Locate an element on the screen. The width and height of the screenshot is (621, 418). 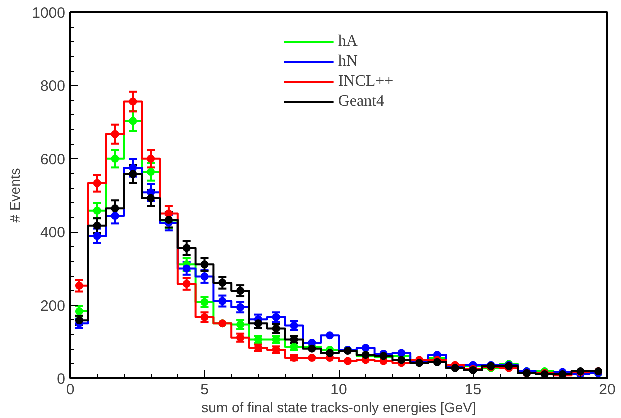
x-axis-title: sum of final state tracks-only energies [GeV] is located at coordinates (339, 408).